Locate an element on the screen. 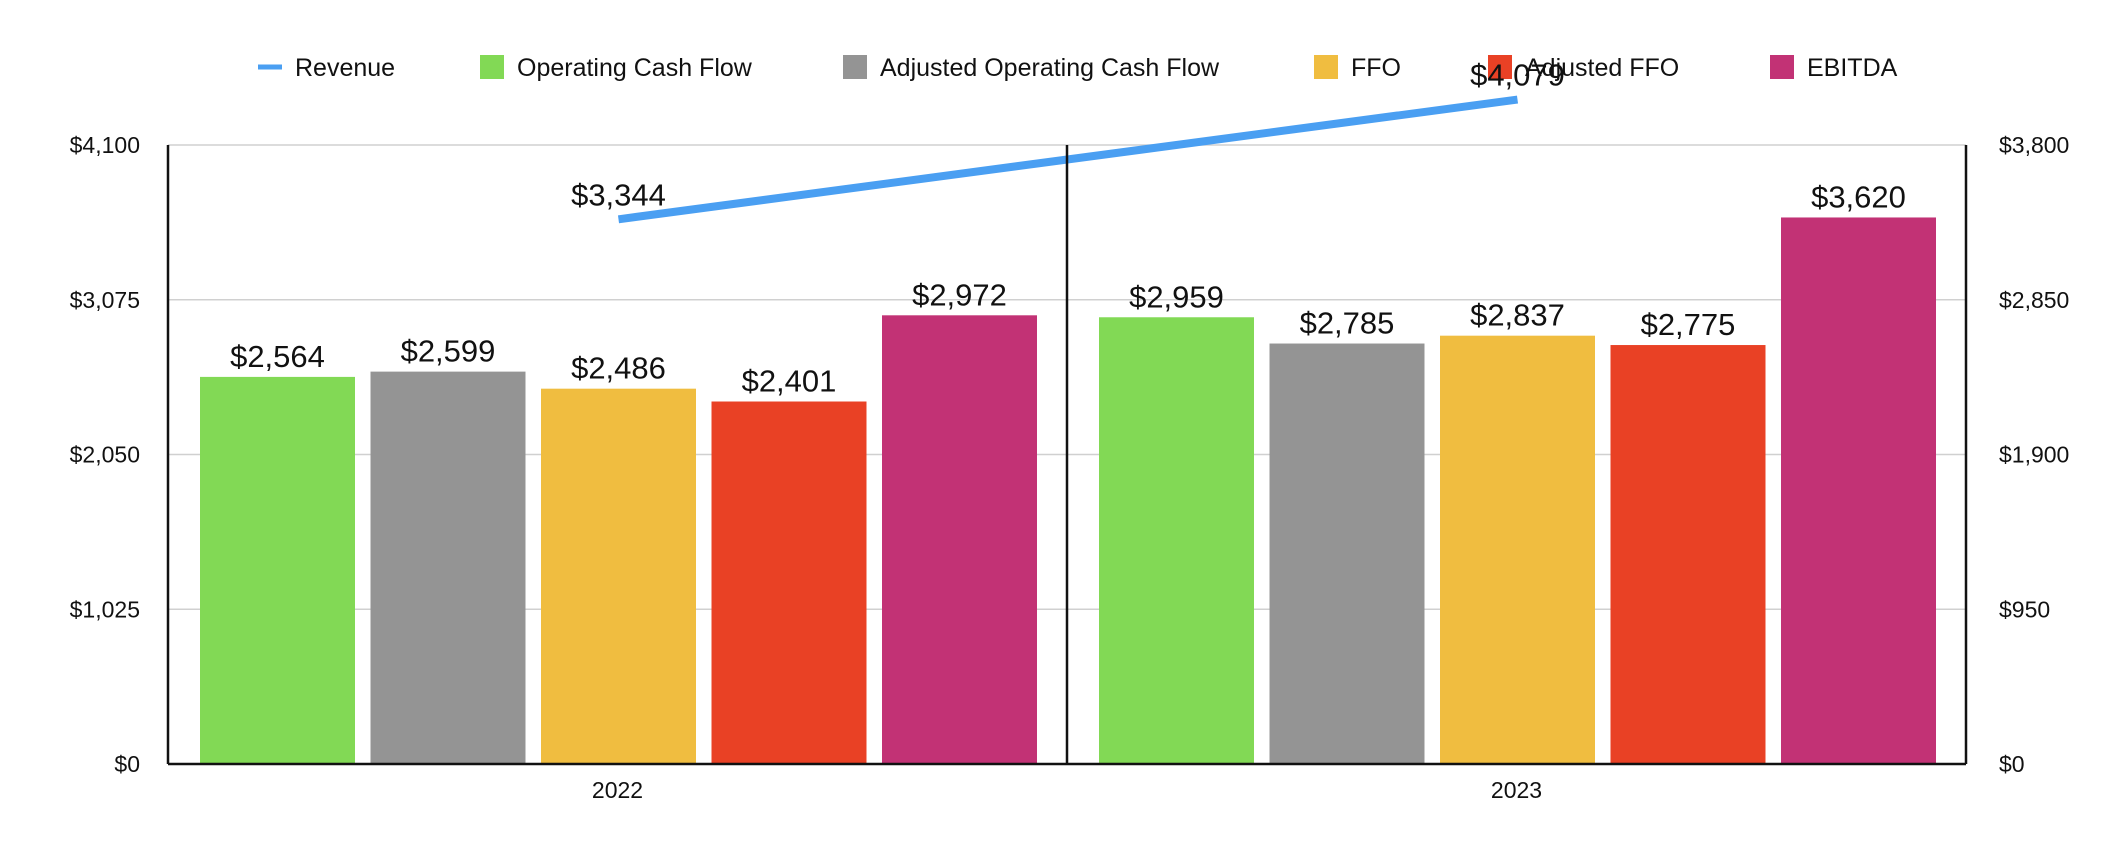 Image resolution: width=2118 pixels, height=862 pixels. x-axis-tick-label: 2023 is located at coordinates (1516, 790).